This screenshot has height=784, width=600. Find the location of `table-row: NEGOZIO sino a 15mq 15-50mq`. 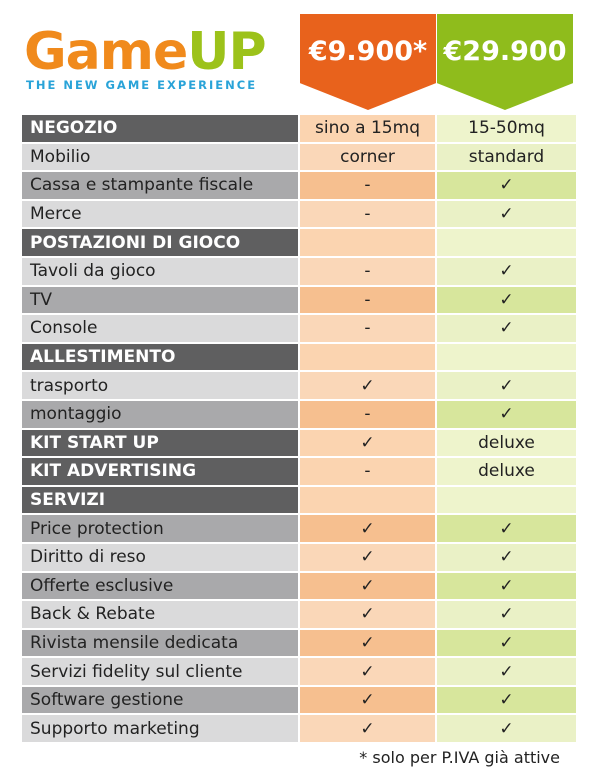

table-row: NEGOZIO sino a 15mq 15-50mq is located at coordinates (299, 128).